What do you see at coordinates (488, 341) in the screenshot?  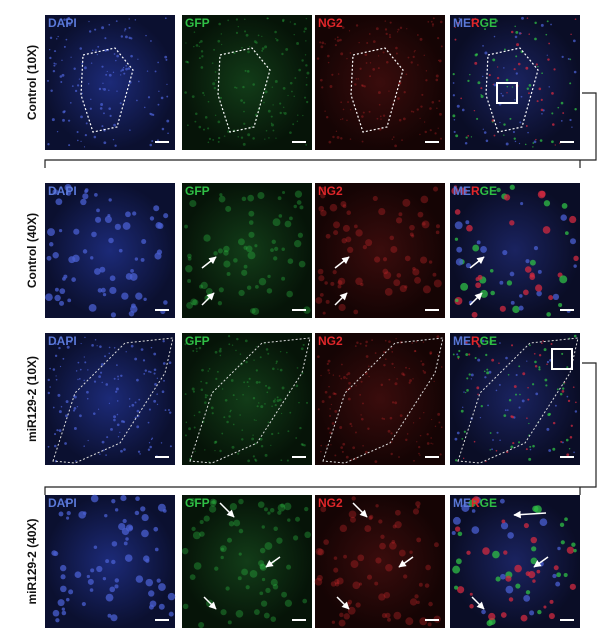 I see `merge-part: GE` at bounding box center [488, 341].